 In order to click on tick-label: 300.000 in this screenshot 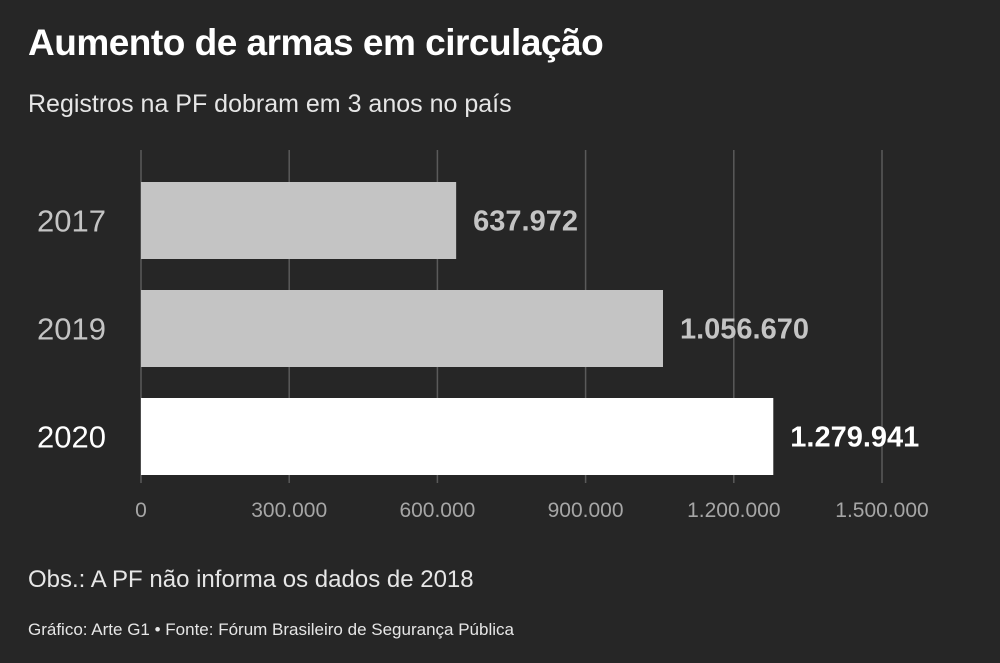, I will do `click(289, 510)`.